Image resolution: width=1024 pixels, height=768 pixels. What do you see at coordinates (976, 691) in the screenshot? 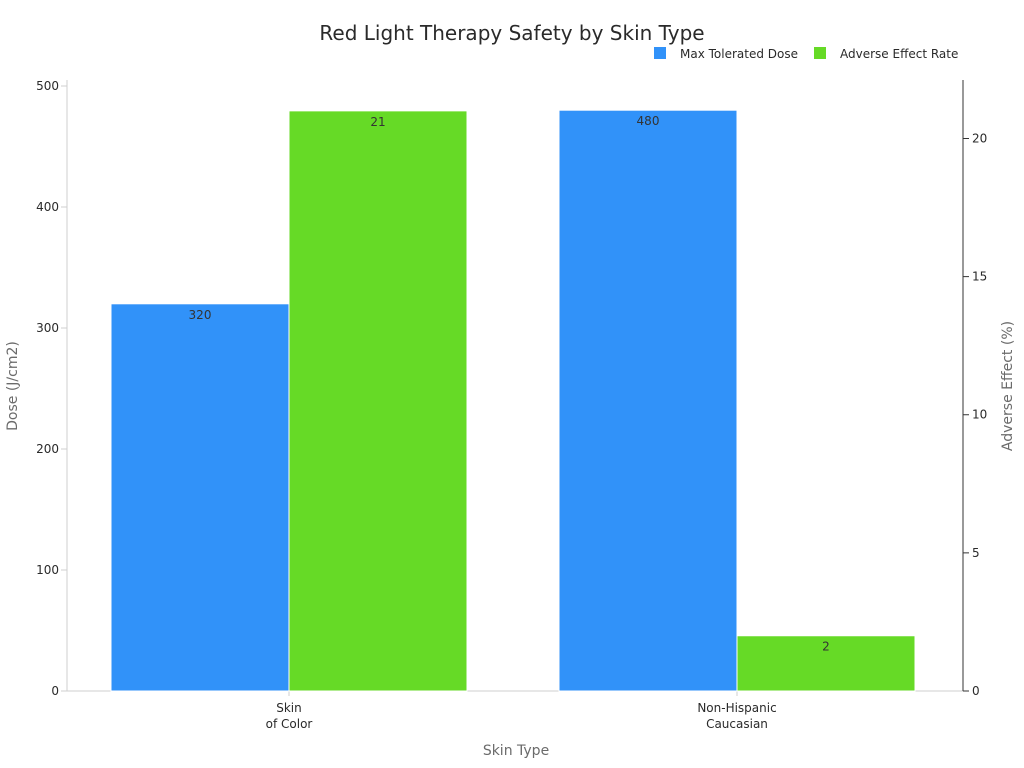
I see `y-tick-label-right: 0` at bounding box center [976, 691].